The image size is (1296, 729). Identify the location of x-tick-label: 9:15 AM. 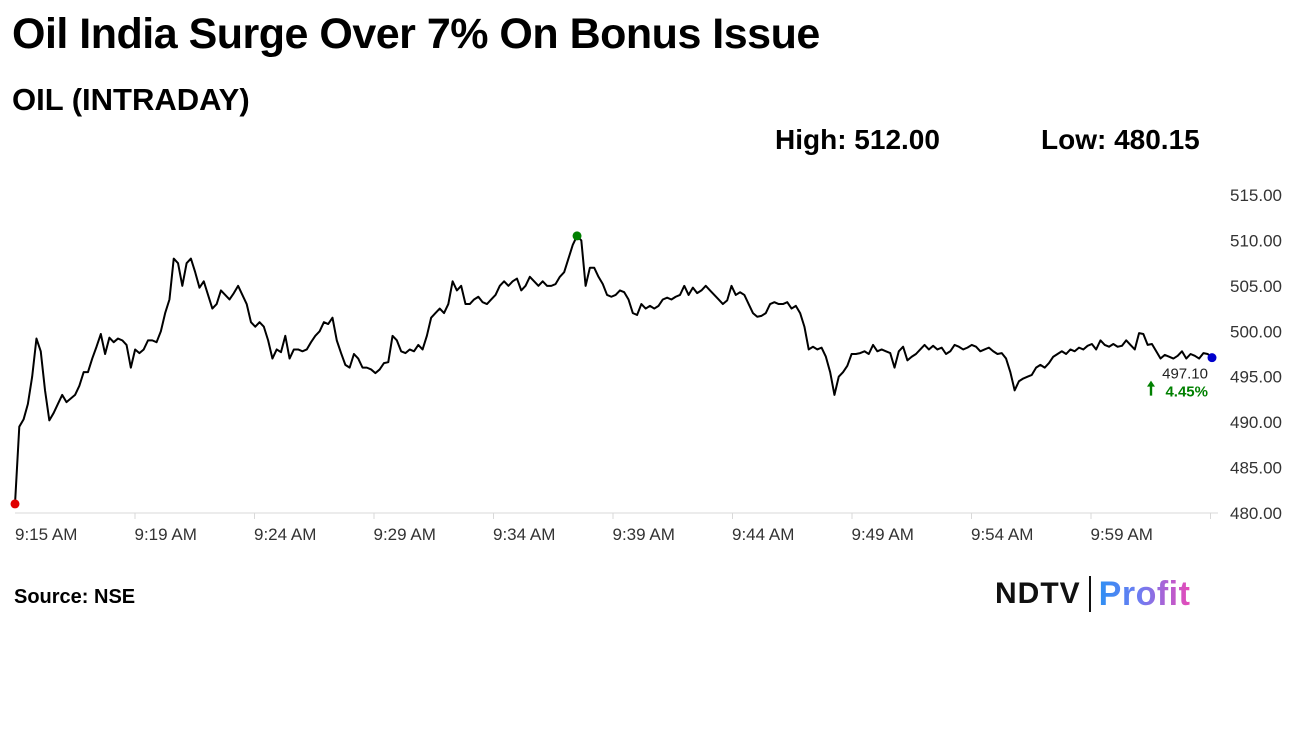
(46, 534).